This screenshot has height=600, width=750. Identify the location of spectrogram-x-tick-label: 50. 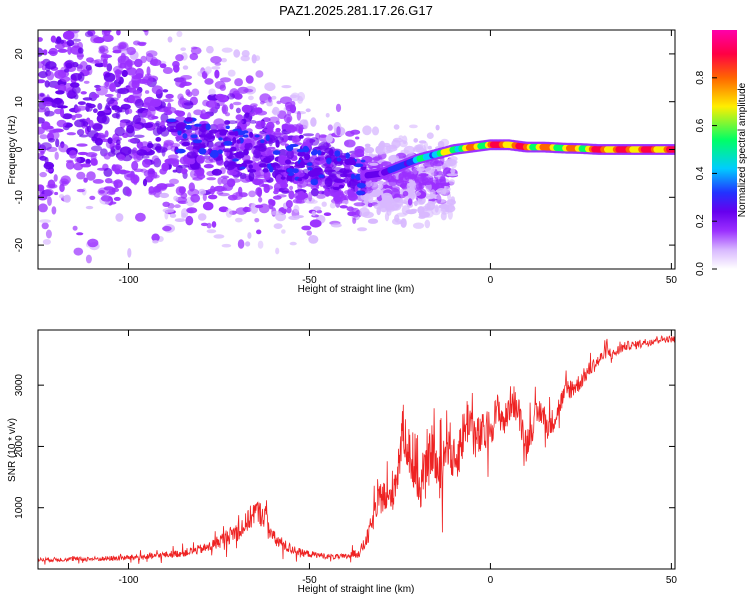
(672, 280).